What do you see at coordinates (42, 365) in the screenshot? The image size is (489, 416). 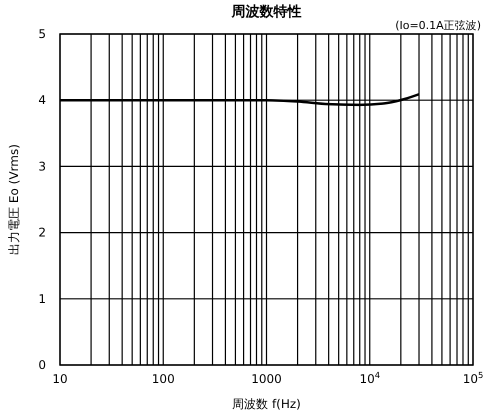 I see `y-tick-label: 0` at bounding box center [42, 365].